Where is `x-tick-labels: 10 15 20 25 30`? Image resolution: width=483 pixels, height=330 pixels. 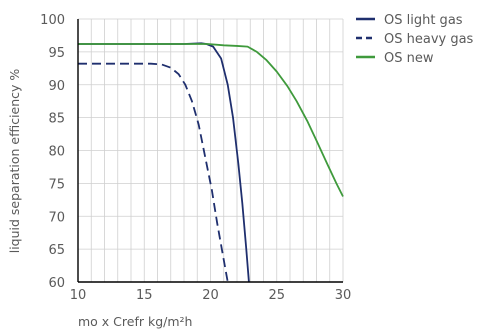
x-tick-labels: 10 15 20 25 30 is located at coordinates (211, 295).